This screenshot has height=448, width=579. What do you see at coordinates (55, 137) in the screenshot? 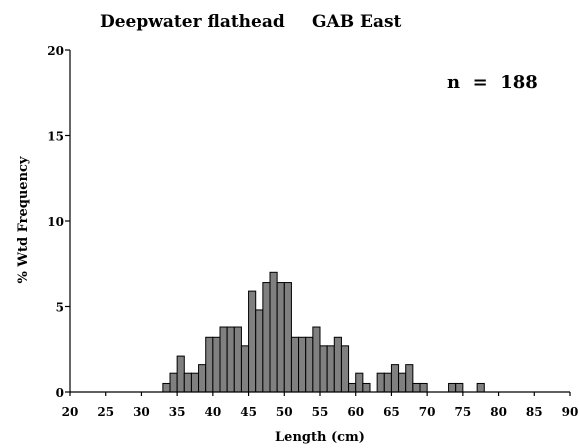
I see `y-tick-label-15: 15` at bounding box center [55, 137].